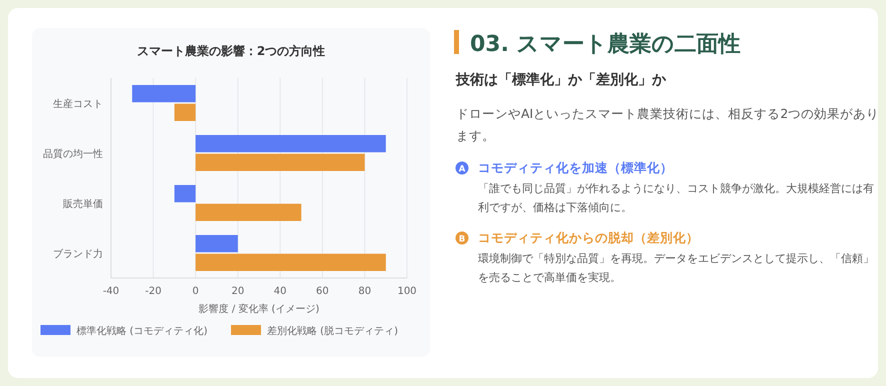 The image size is (886, 386). Describe the element at coordinates (322, 291) in the screenshot. I see `x-tick-label: 60` at that location.